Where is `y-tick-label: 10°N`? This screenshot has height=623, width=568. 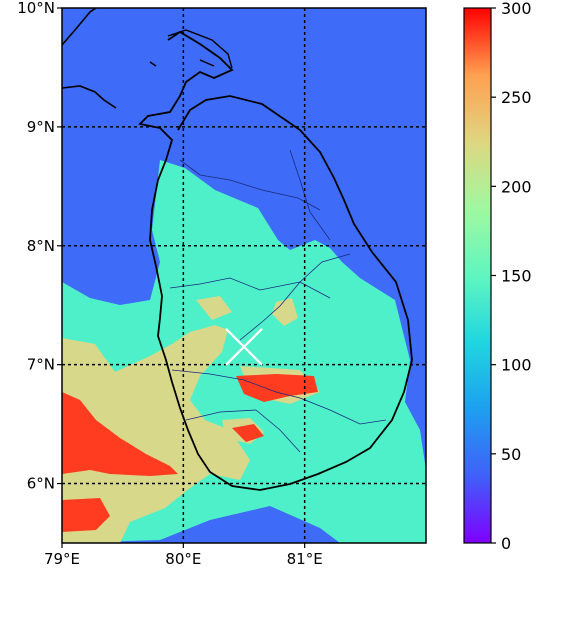
y-tick-label: 10°N is located at coordinates (36, 8).